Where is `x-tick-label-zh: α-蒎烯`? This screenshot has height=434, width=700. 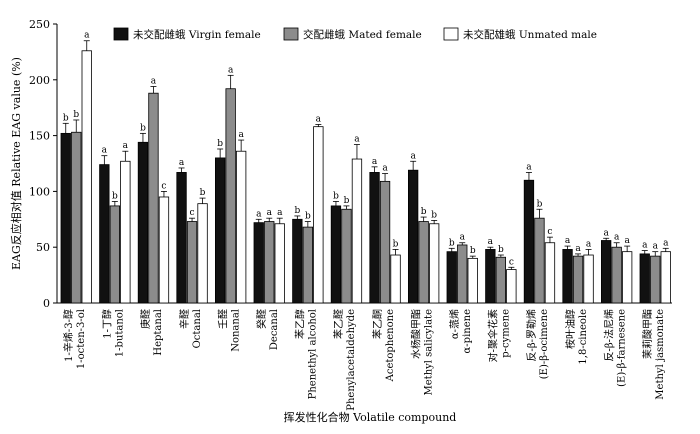
x-tick-label-zh: α-蒎烯 is located at coordinates (454, 324).